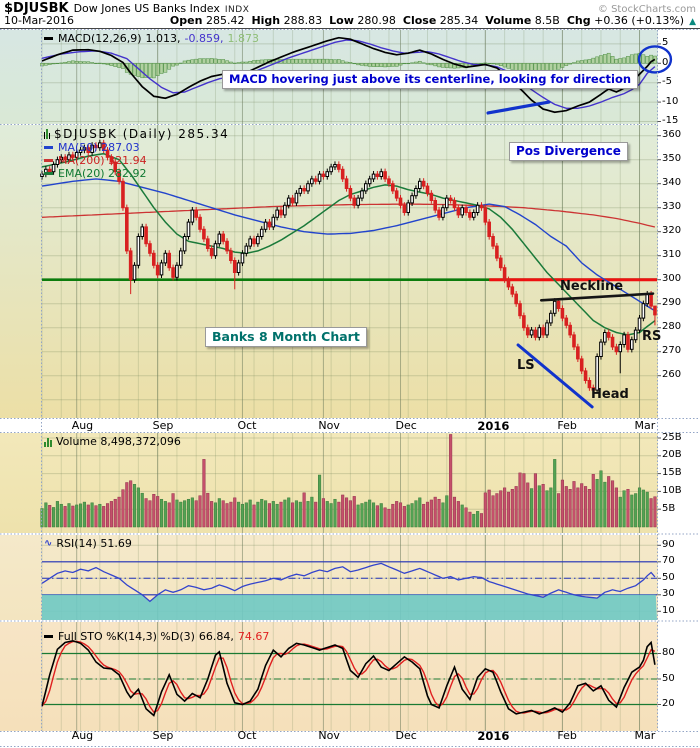 The width and height of the screenshot is (700, 748). Describe the element at coordinates (522, 20) in the screenshot. I see `quote-volume: Volume 8.5B` at that location.